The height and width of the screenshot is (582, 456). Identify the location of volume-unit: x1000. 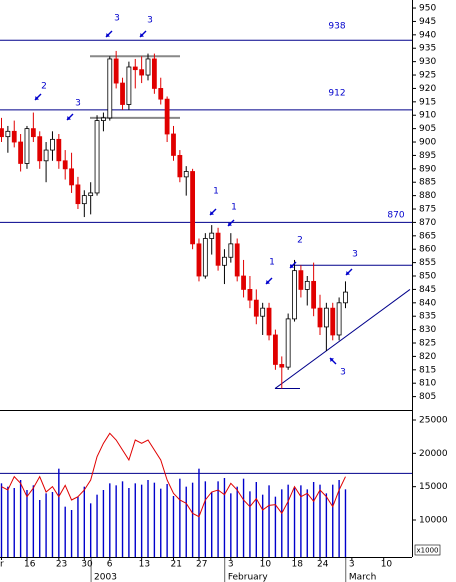
(428, 551).